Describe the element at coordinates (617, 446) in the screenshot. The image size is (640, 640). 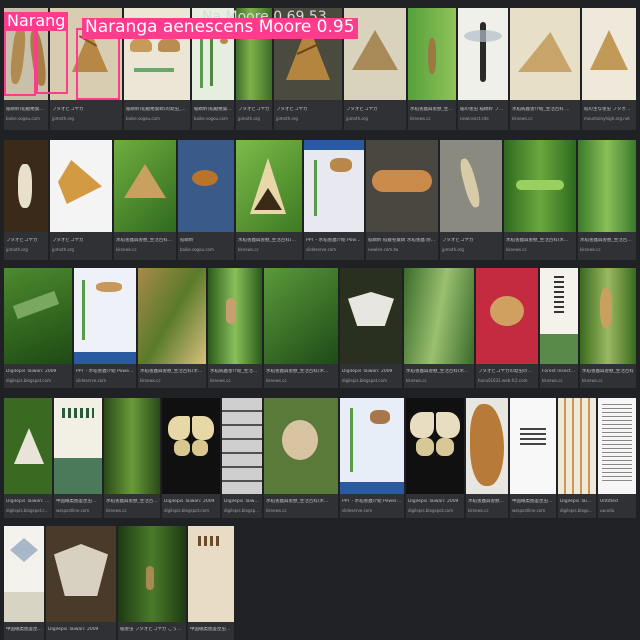
I see `document-thumbnail` at that location.